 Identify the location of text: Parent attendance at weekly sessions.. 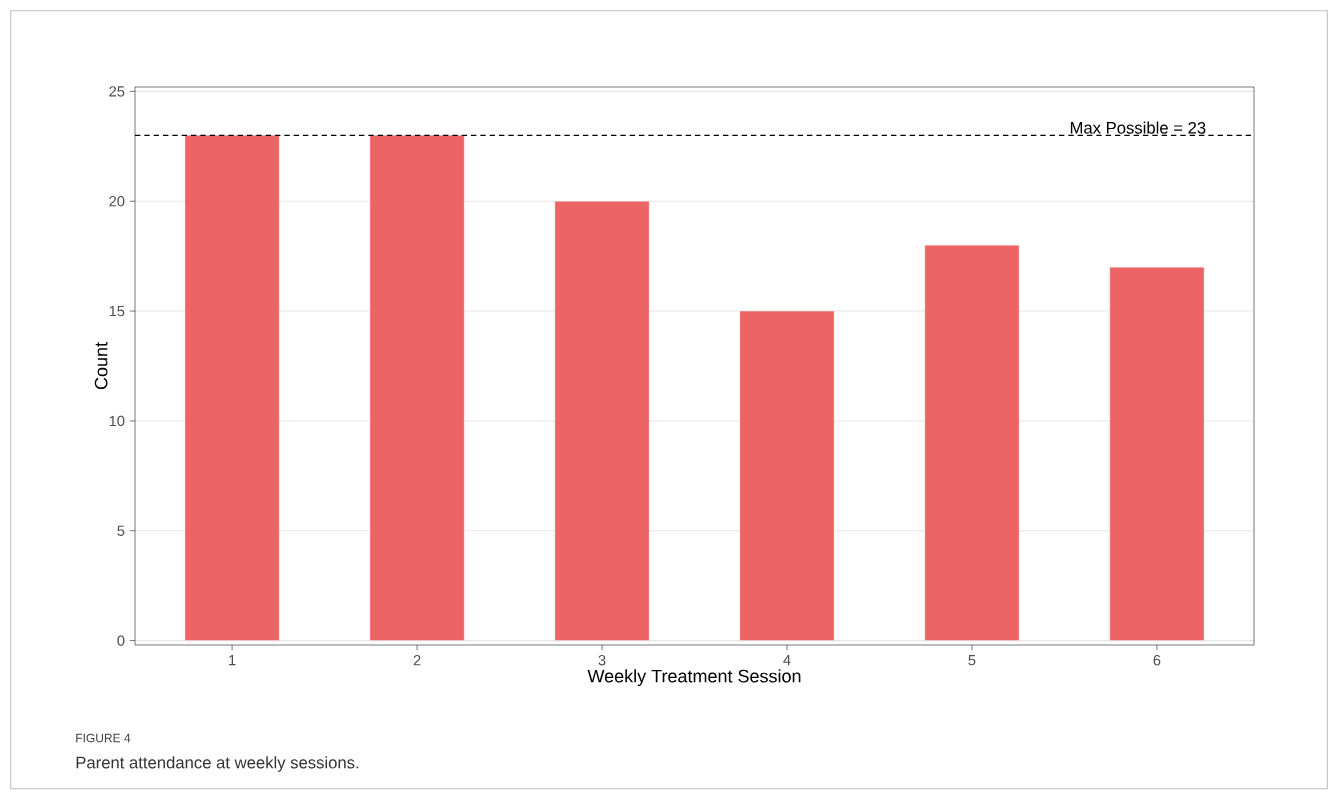
(217, 764).